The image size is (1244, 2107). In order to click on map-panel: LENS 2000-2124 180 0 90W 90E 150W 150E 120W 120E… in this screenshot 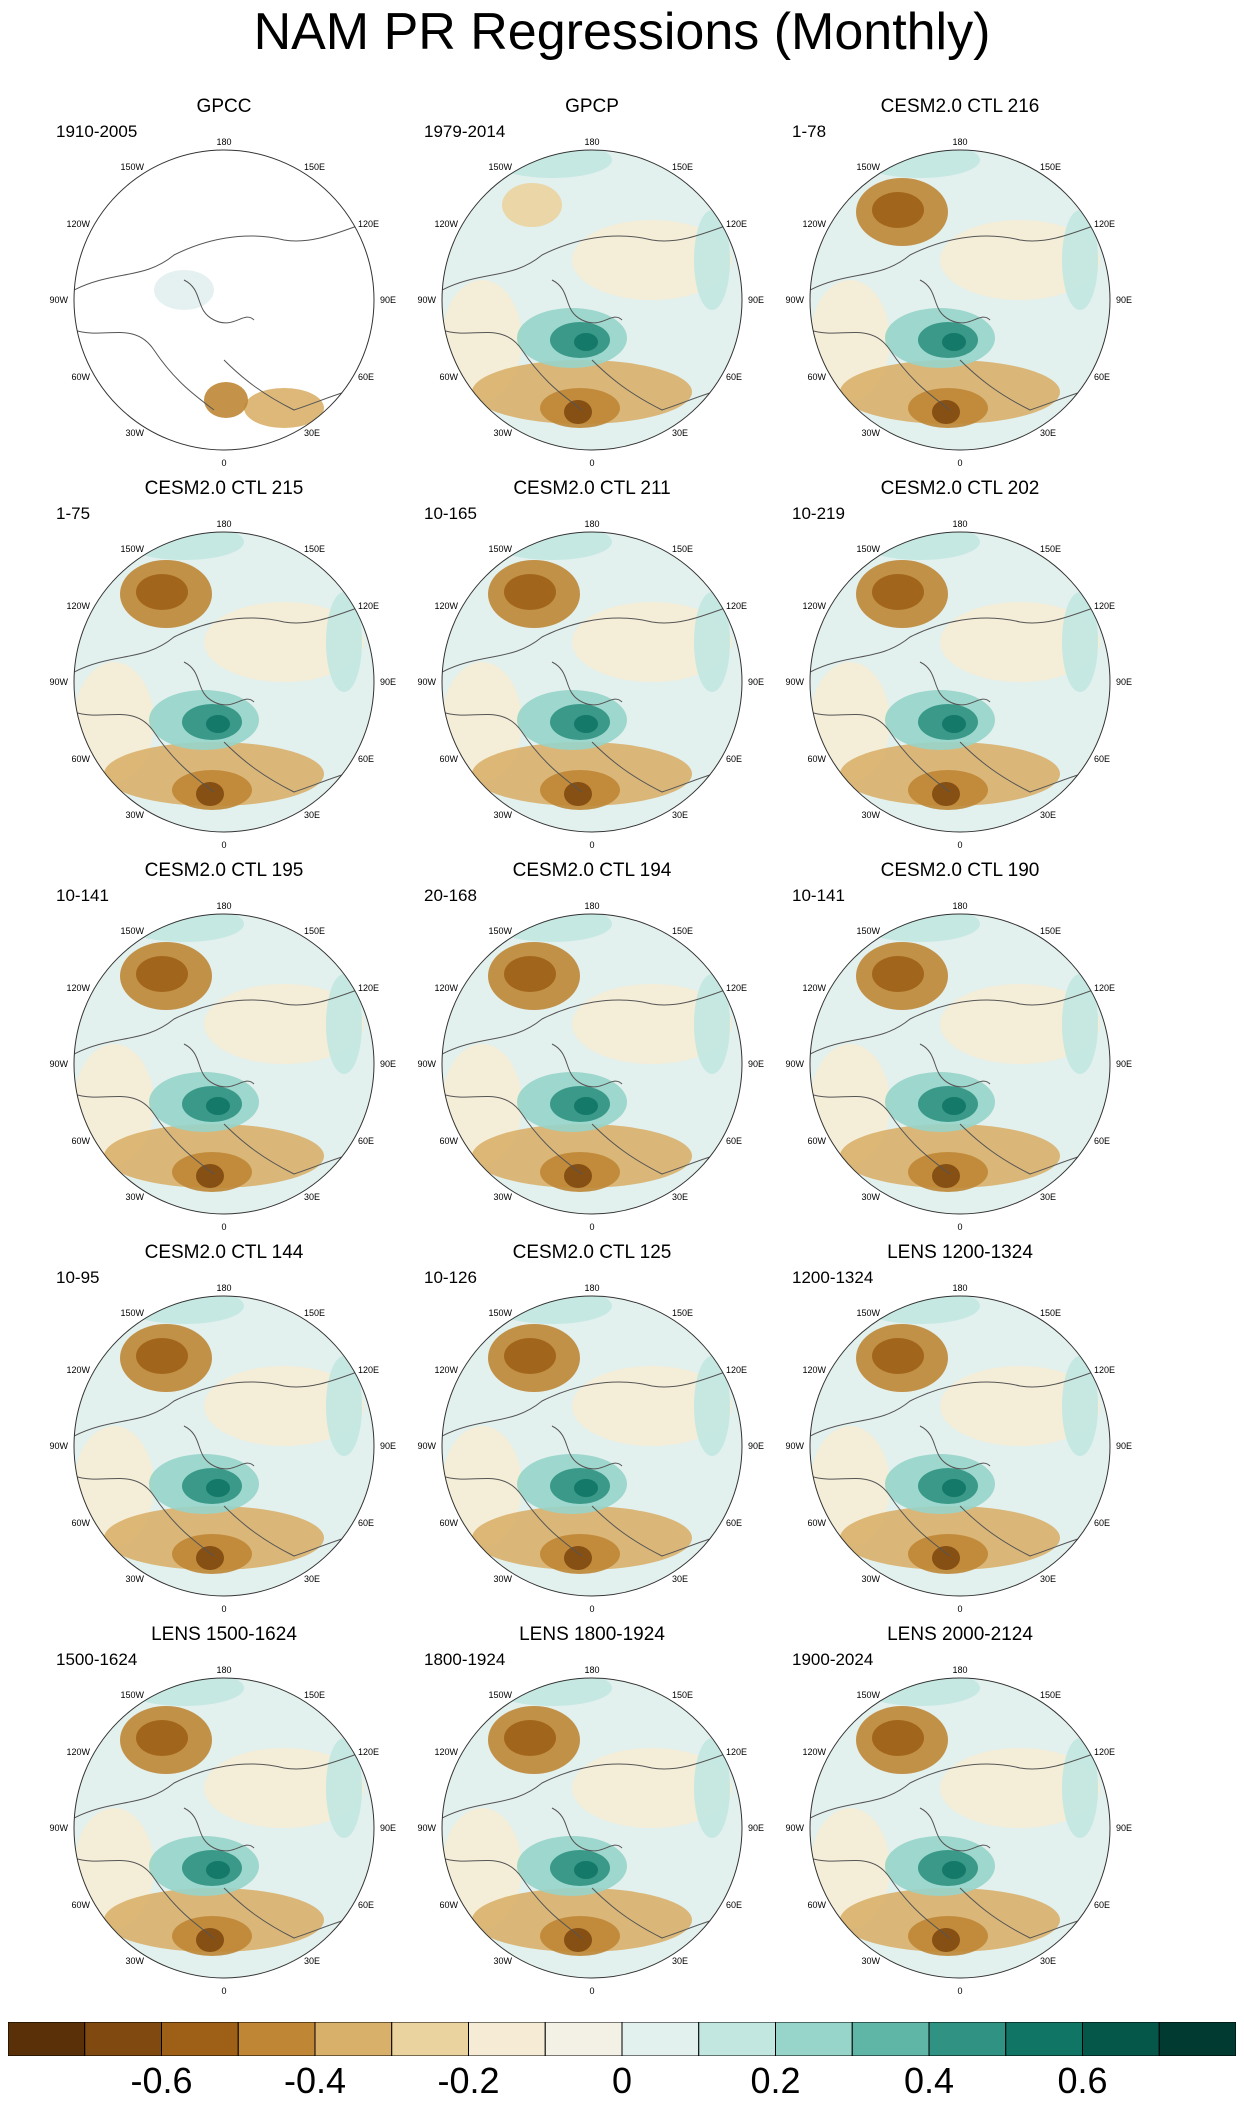, I will do `click(960, 1816)`.